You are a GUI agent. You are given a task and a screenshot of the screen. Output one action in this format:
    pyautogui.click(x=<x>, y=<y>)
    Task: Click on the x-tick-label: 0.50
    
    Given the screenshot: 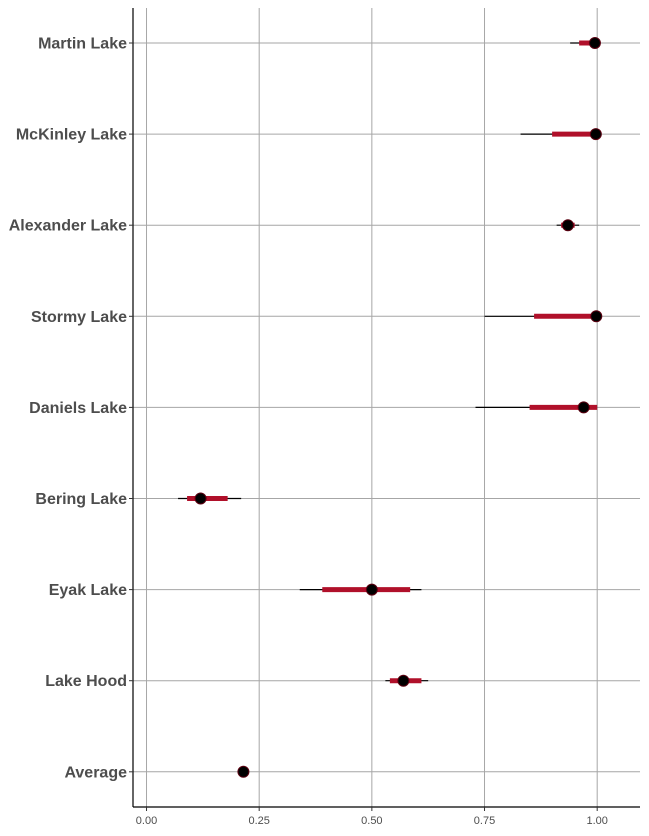 What is the action you would take?
    pyautogui.click(x=371, y=821)
    